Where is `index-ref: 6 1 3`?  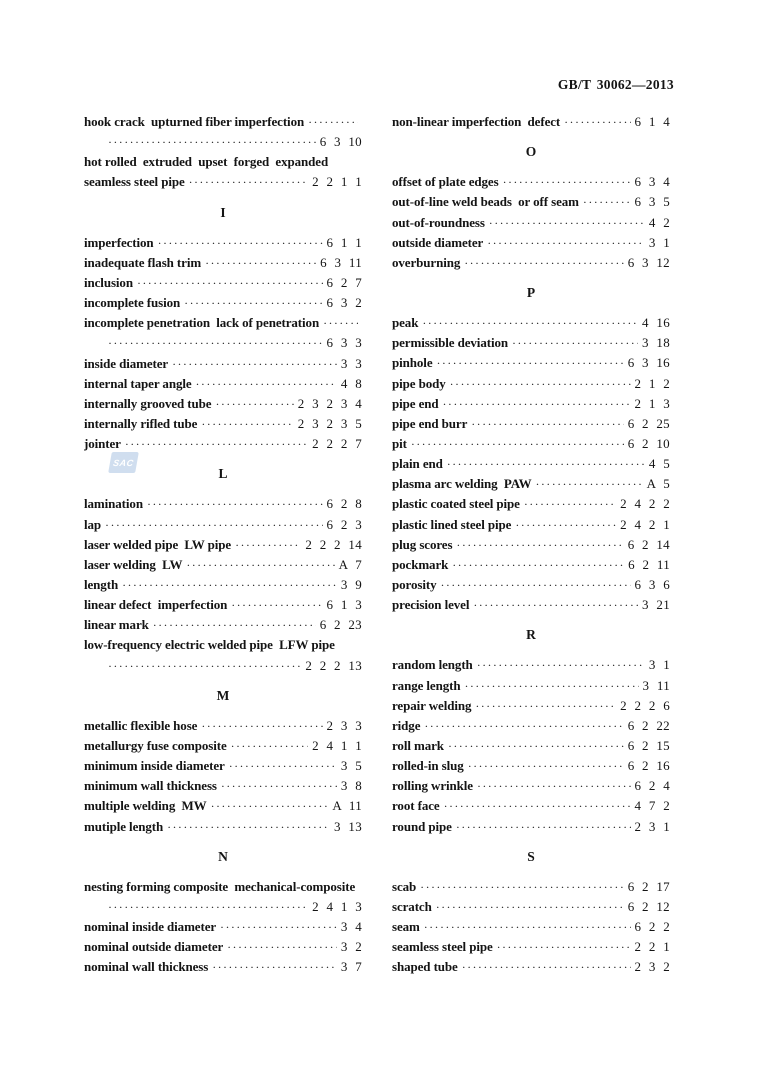
index-ref: 6 1 3 is located at coordinates (344, 605).